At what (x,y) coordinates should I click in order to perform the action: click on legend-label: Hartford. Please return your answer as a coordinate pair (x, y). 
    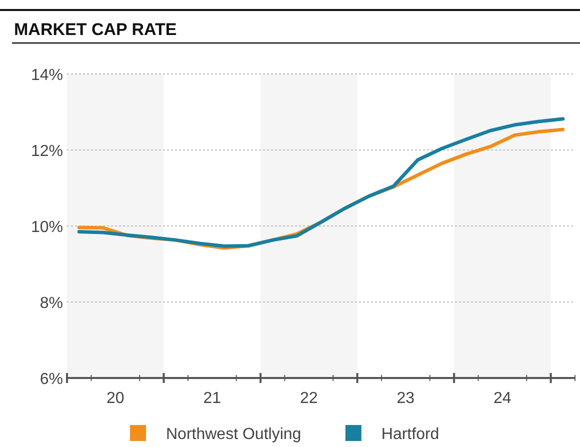
    Looking at the image, I should click on (410, 434).